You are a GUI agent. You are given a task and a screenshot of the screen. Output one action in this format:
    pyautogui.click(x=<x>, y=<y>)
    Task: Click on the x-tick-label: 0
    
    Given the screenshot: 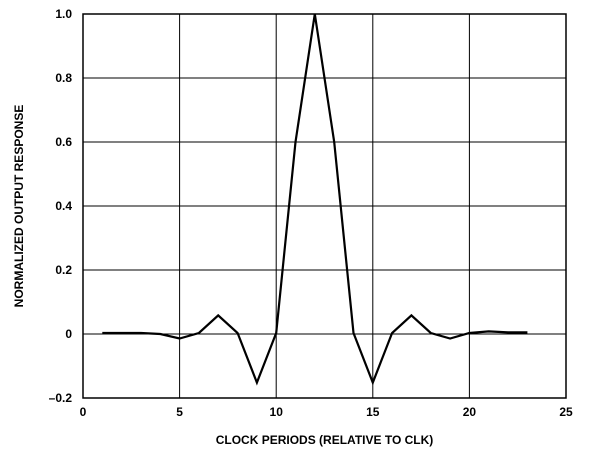 What is the action you would take?
    pyautogui.click(x=83, y=412)
    